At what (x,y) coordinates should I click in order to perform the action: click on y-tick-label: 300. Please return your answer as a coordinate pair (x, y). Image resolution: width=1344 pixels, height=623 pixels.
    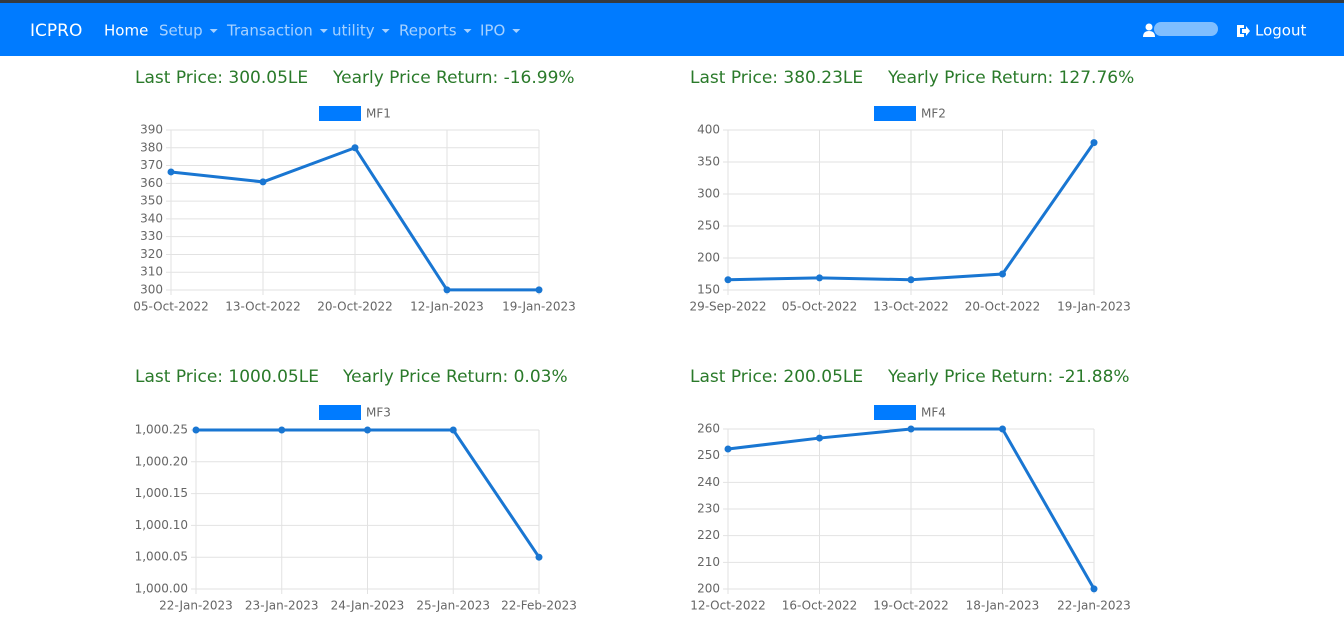
    Looking at the image, I should click on (151, 290).